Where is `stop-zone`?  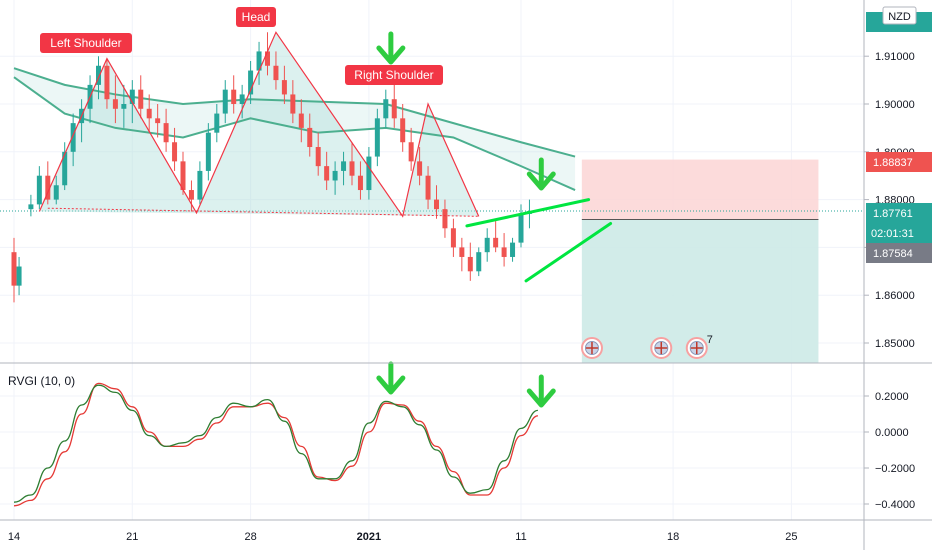 stop-zone is located at coordinates (700, 189).